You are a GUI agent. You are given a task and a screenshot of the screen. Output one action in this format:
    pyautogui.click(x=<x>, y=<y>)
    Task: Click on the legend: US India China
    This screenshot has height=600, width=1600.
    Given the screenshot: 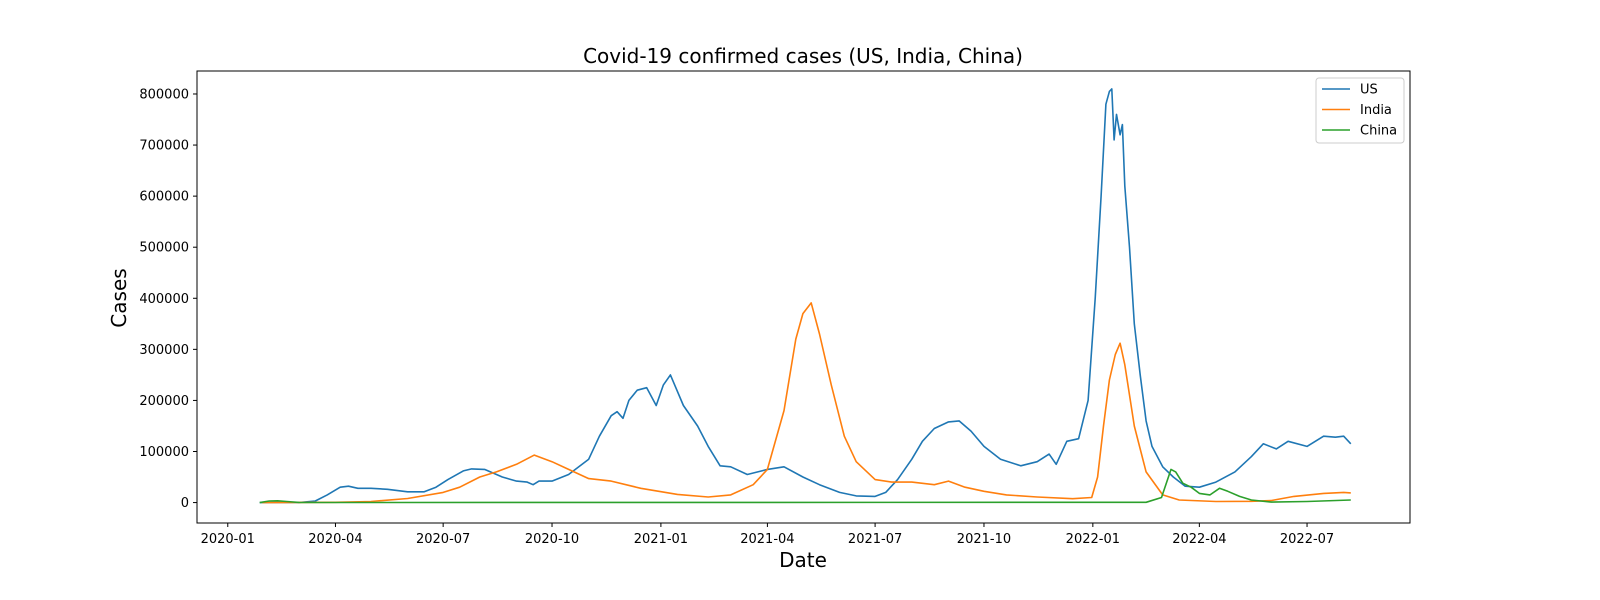 What is the action you would take?
    pyautogui.click(x=1360, y=110)
    